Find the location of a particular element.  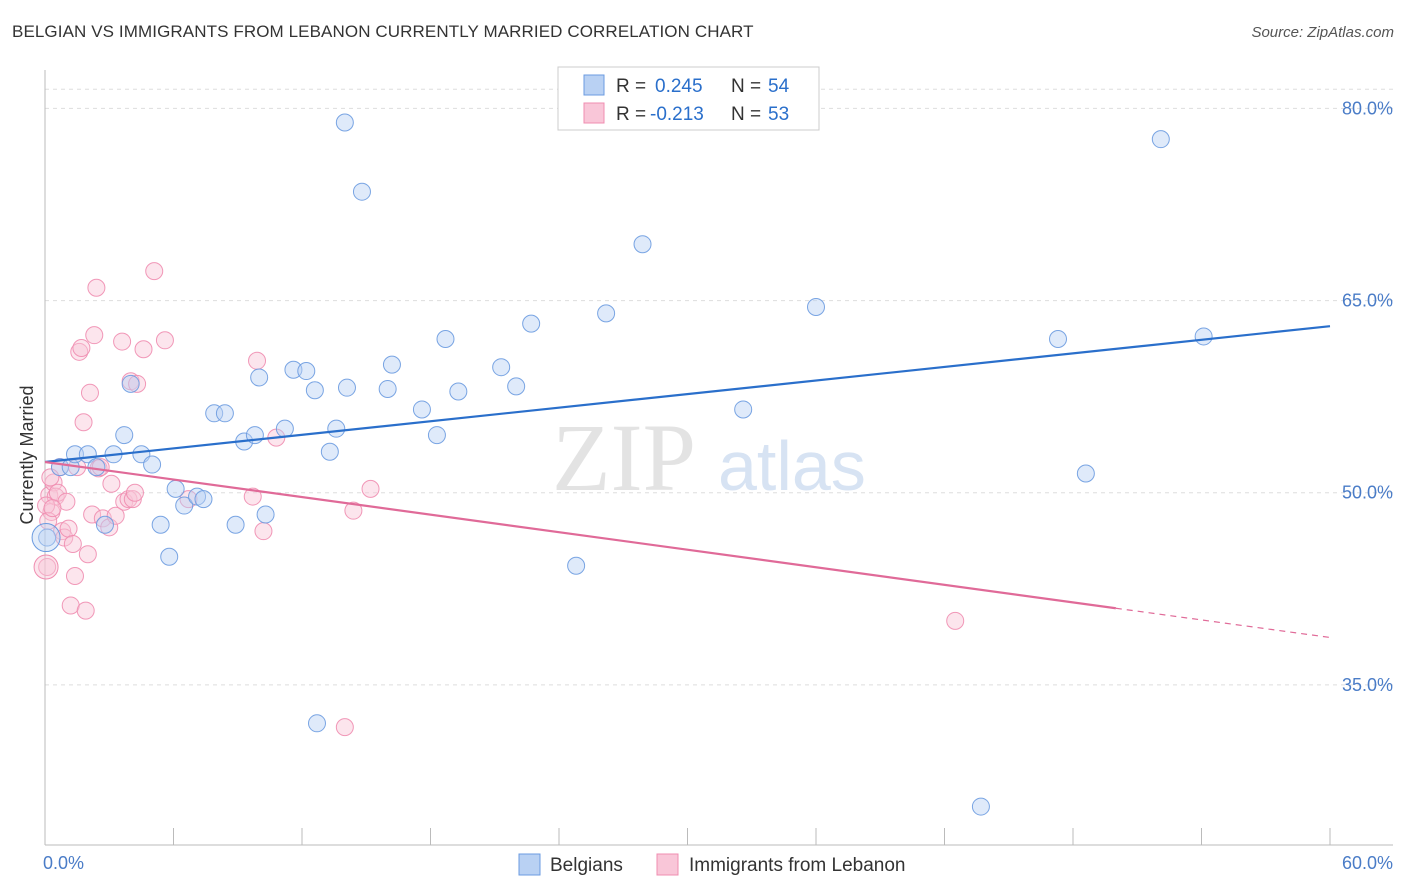

stats-legend-blue-r-value: 0.245 is located at coordinates (679, 86).